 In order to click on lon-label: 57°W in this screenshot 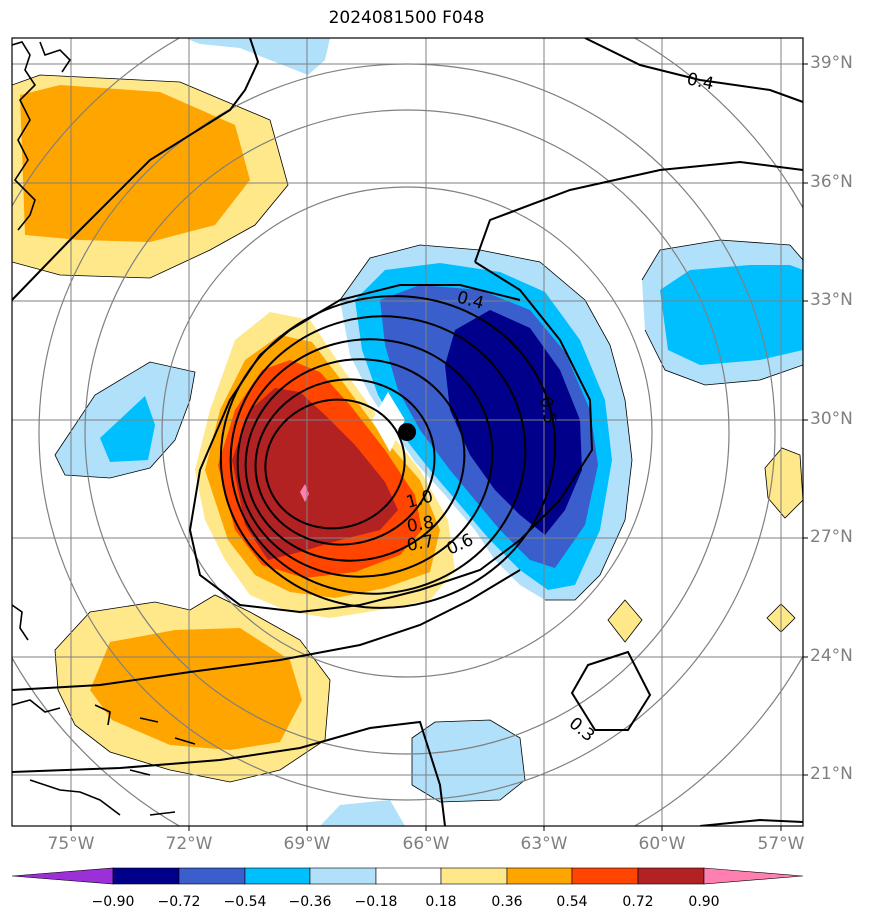, I will do `click(781, 844)`.